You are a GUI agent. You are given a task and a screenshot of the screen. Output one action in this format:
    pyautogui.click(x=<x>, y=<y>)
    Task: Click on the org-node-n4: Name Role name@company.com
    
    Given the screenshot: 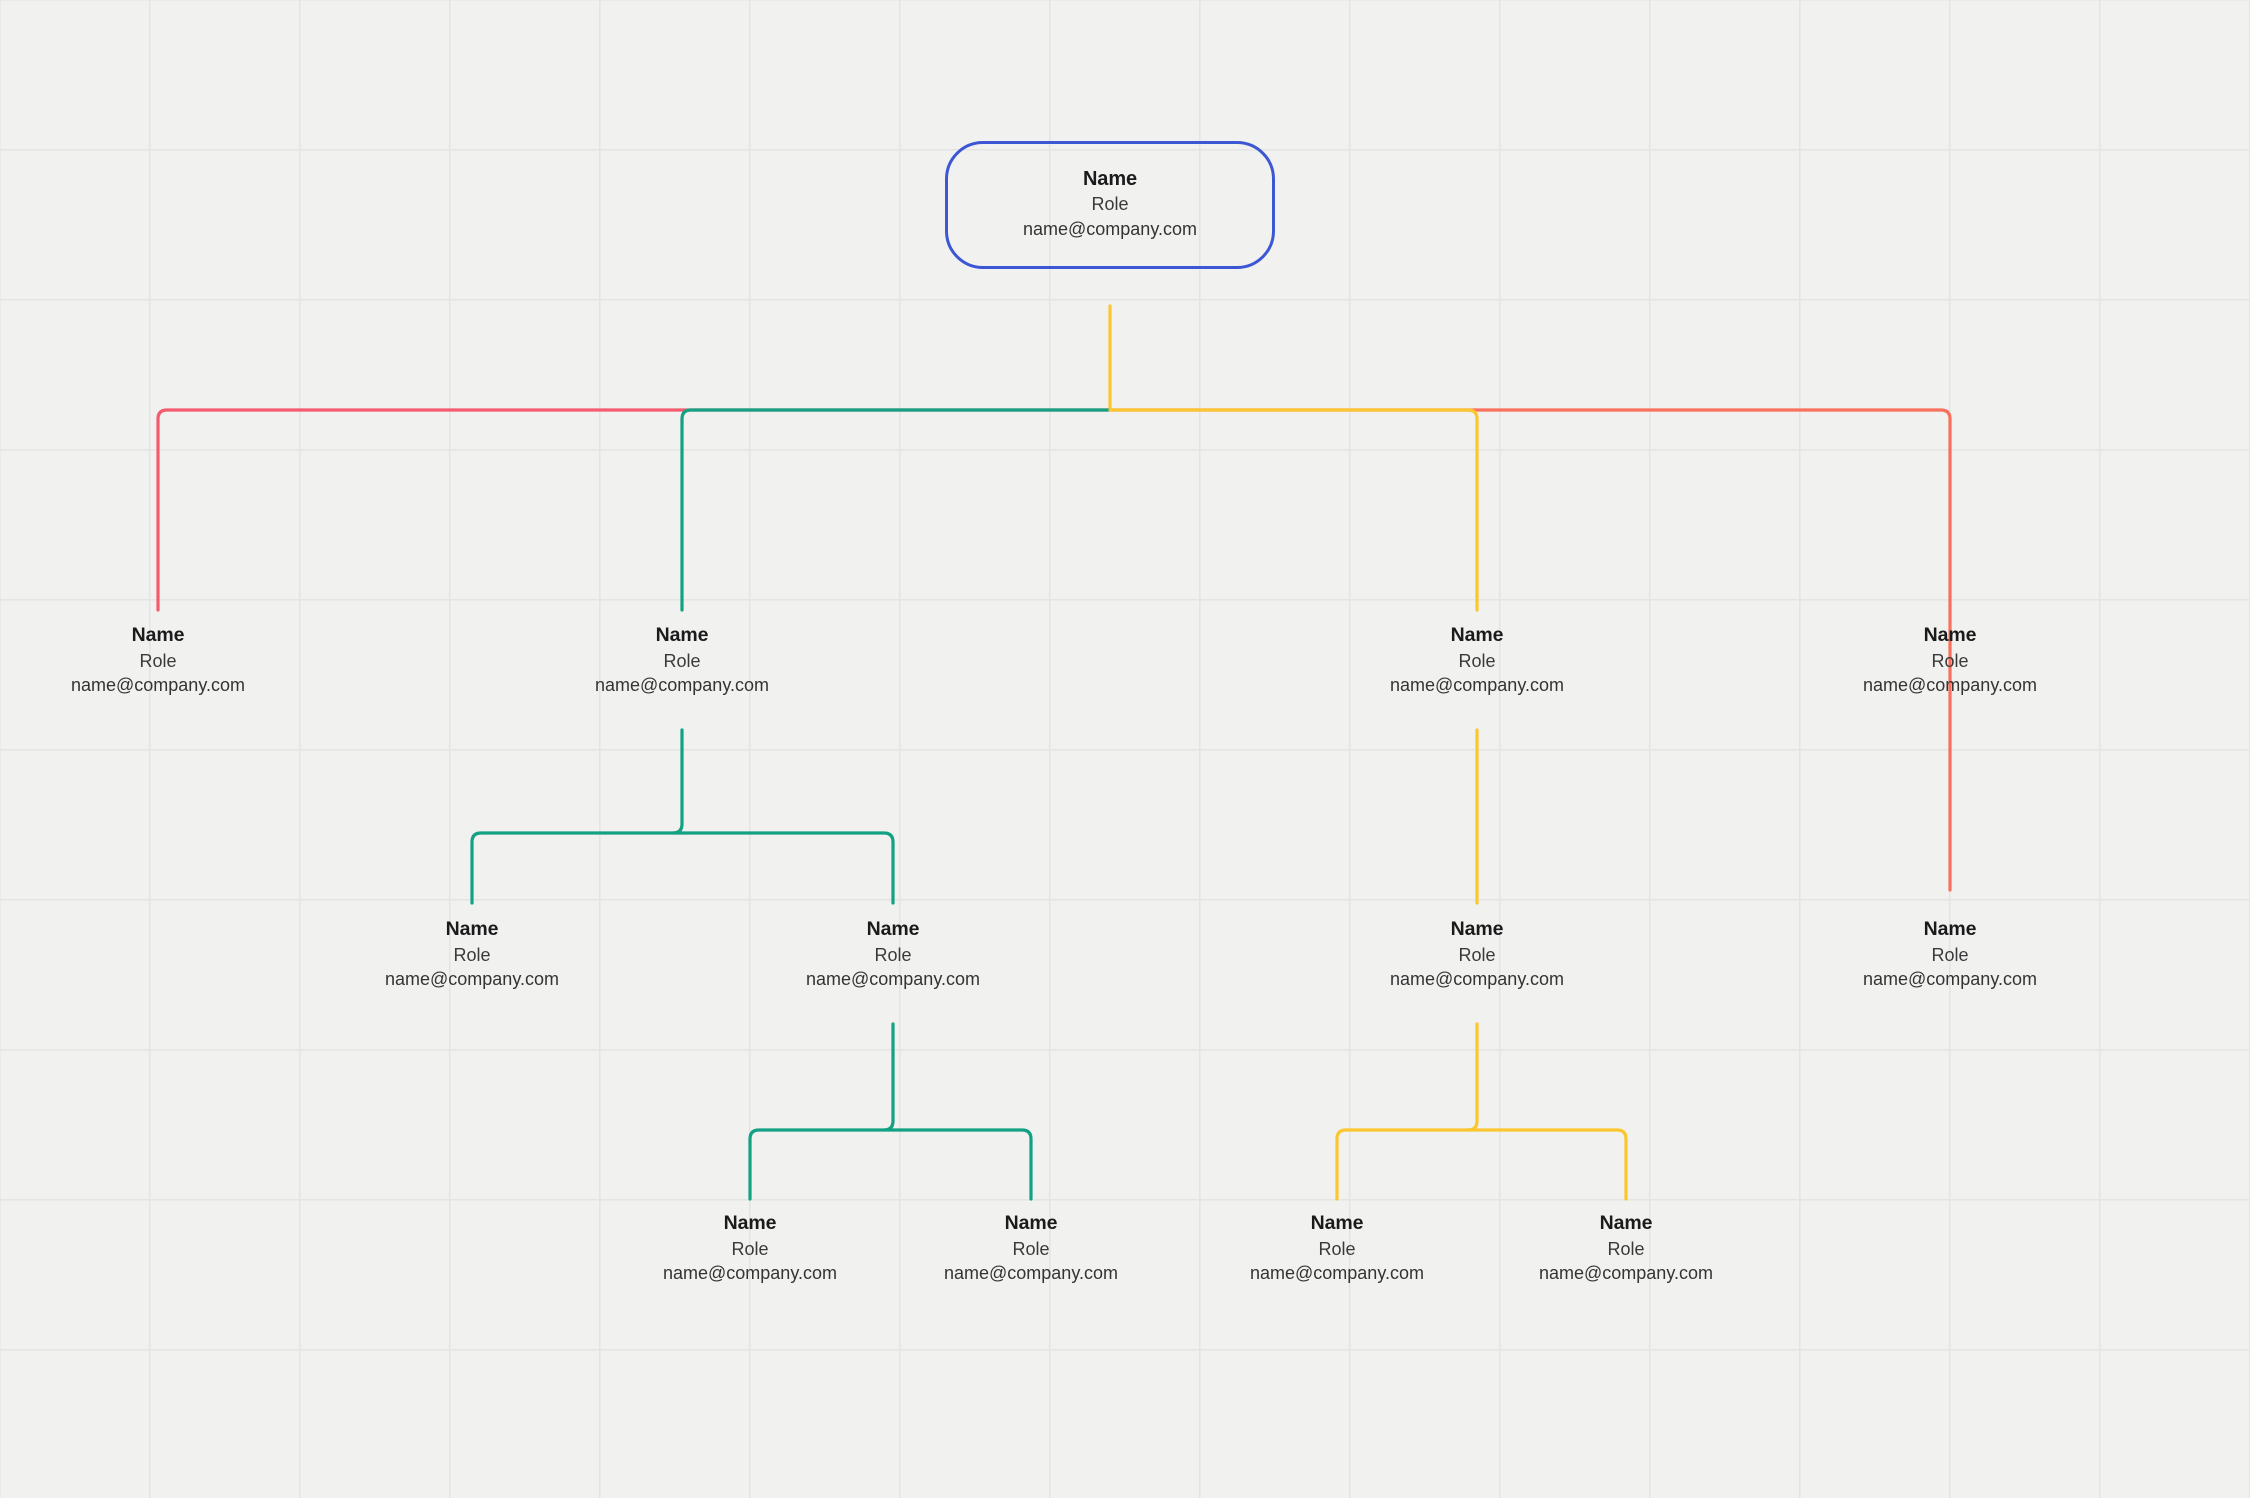 What is the action you would take?
    pyautogui.click(x=1950, y=660)
    